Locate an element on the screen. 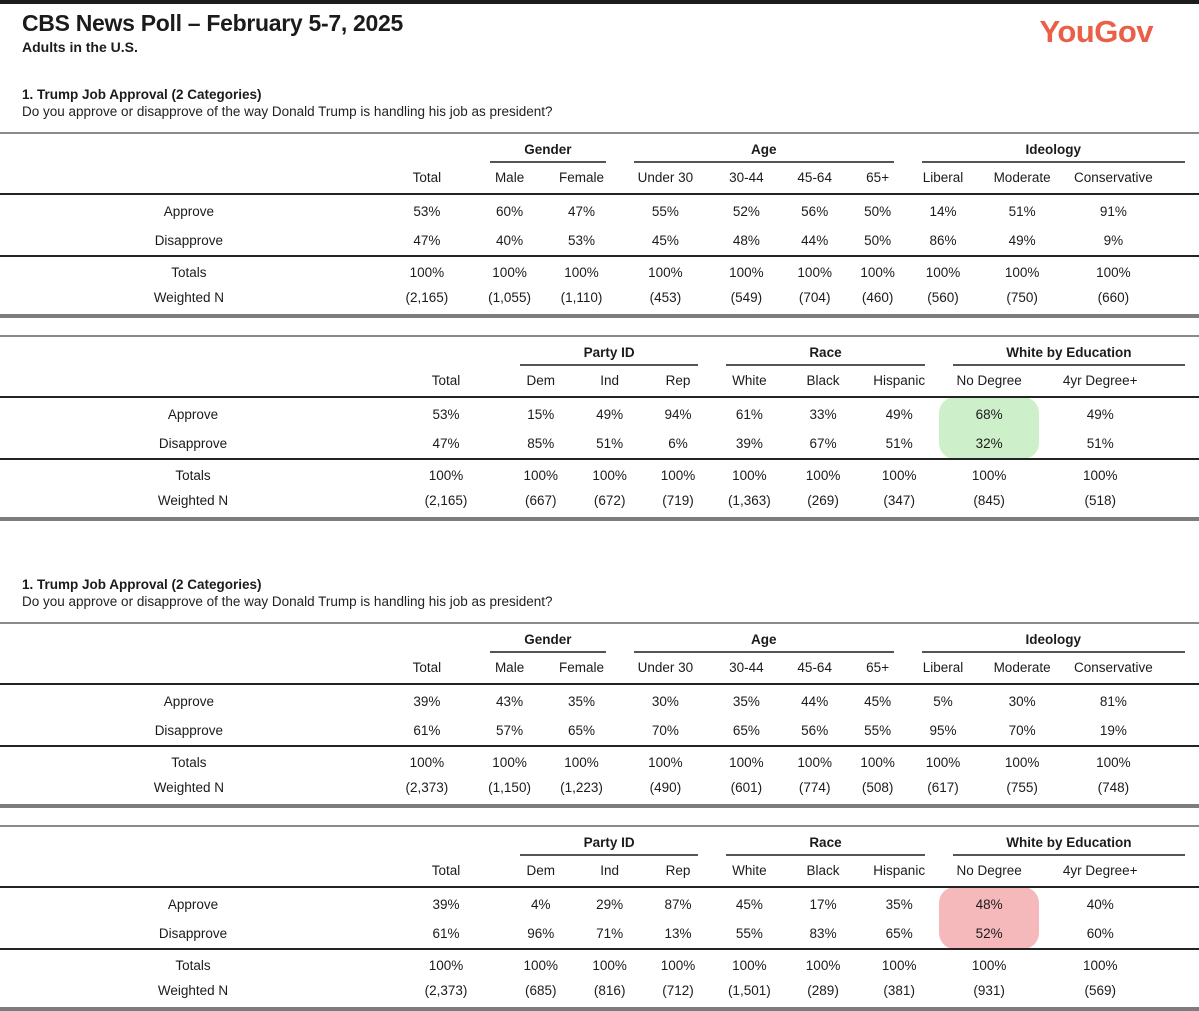 Image resolution: width=1199 pixels, height=1011 pixels. totals-cell: (774) is located at coordinates (814, 791).